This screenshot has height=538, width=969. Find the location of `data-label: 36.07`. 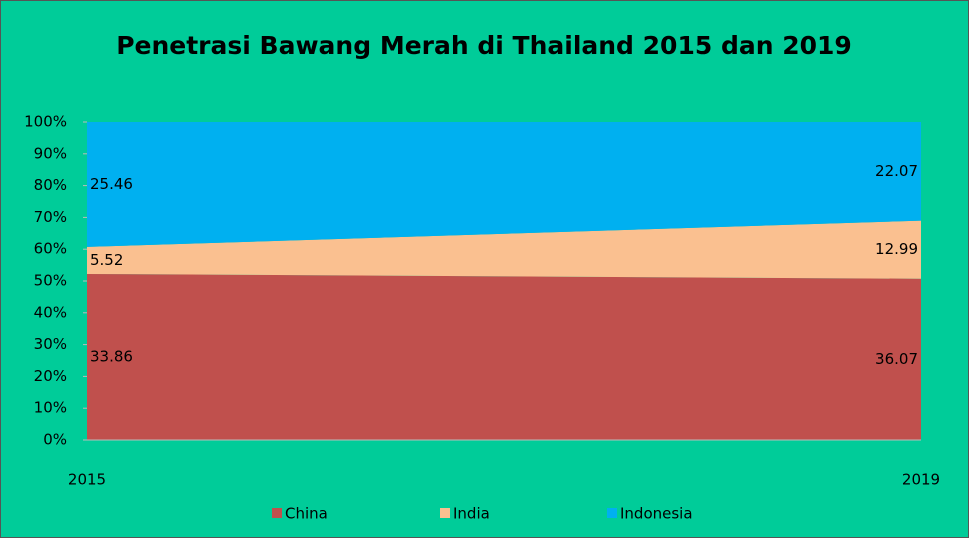

data-label: 36.07 is located at coordinates (896, 359).